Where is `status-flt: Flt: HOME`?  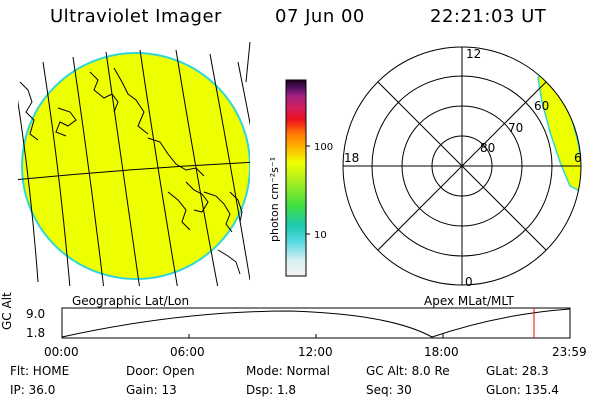
status-flt: Flt: HOME is located at coordinates (40, 371).